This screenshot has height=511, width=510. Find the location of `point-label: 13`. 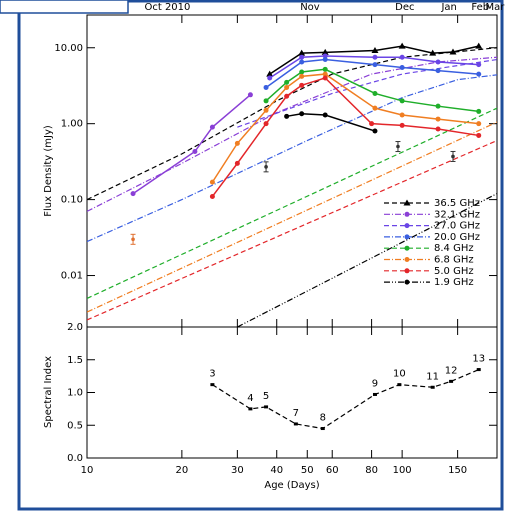

point-label: 13 is located at coordinates (478, 359).